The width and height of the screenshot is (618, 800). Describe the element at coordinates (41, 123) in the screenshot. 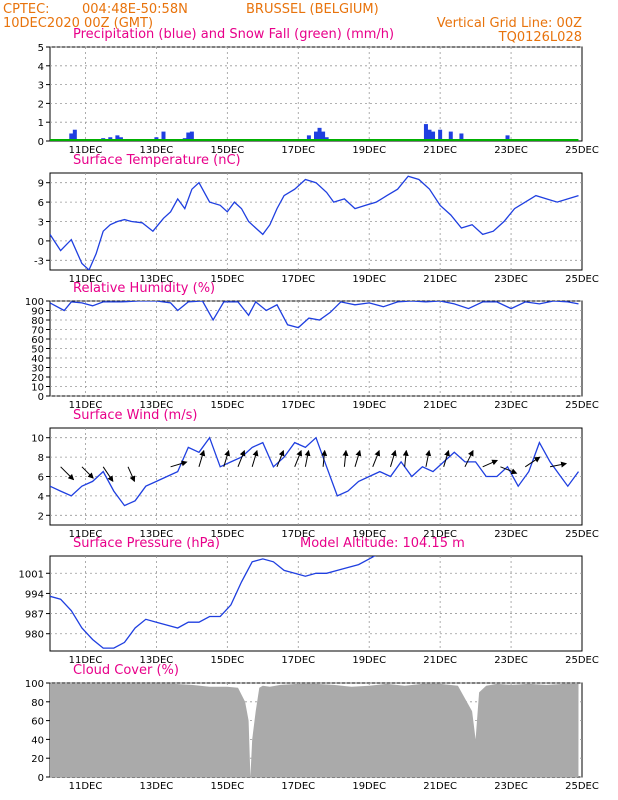

I see `y-tick-label: 1` at that location.